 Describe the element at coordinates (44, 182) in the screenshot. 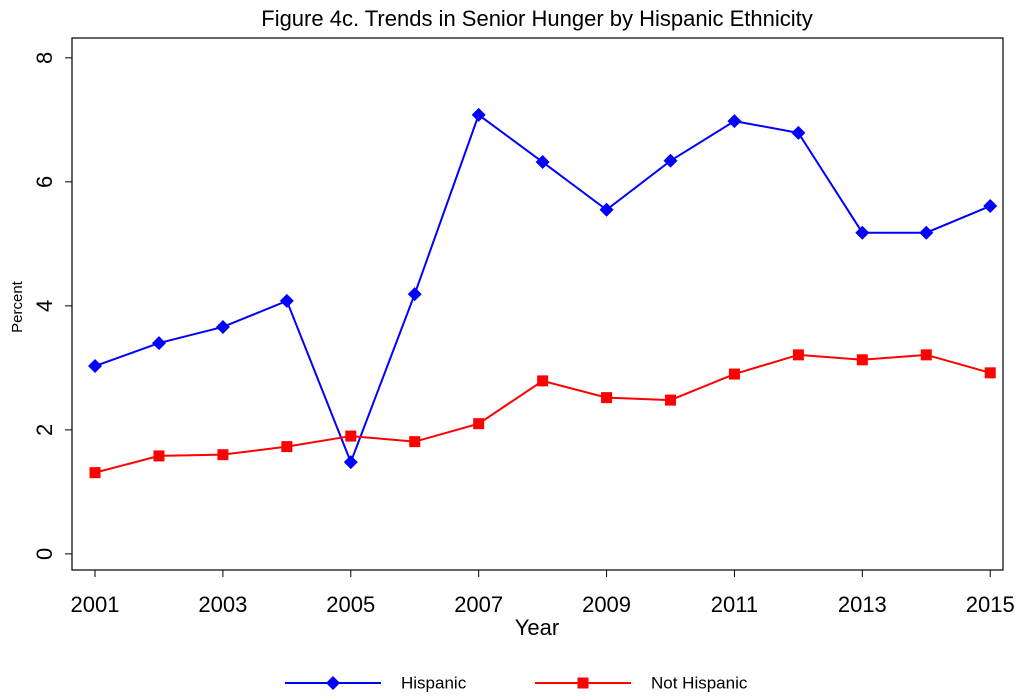

I see `y-tick-label: 6` at that location.